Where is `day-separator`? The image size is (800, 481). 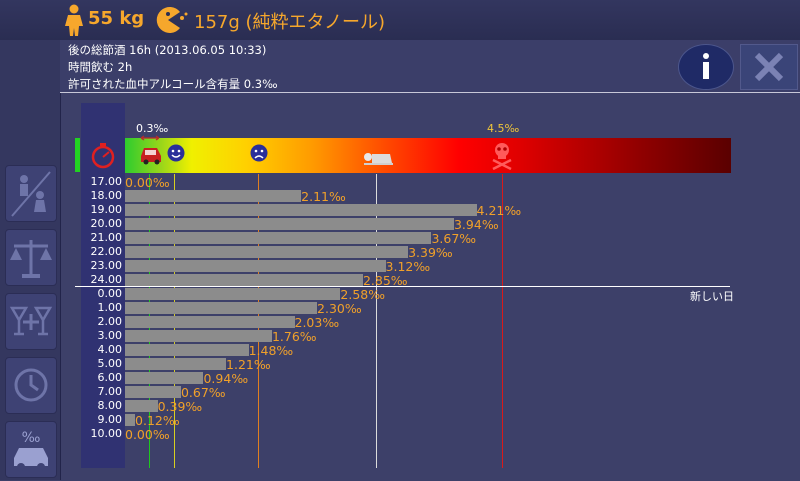
day-separator is located at coordinates (402, 286).